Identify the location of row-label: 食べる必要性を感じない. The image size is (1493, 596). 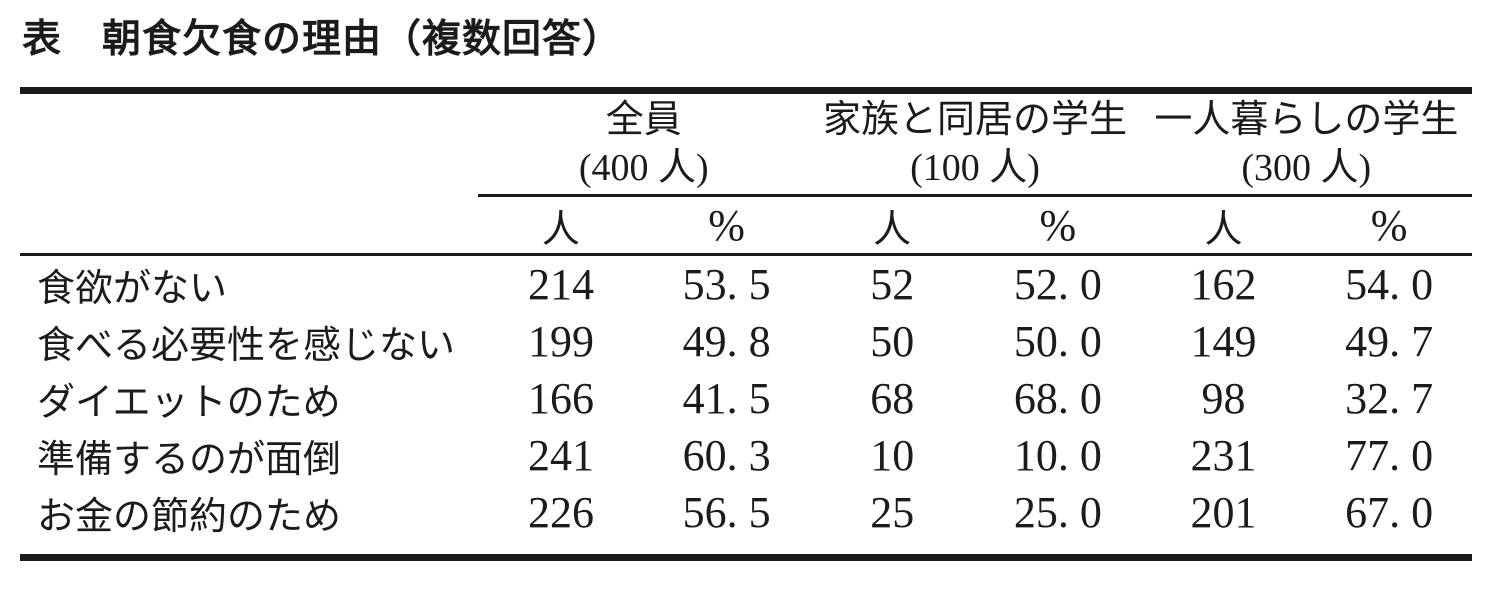
(246, 346).